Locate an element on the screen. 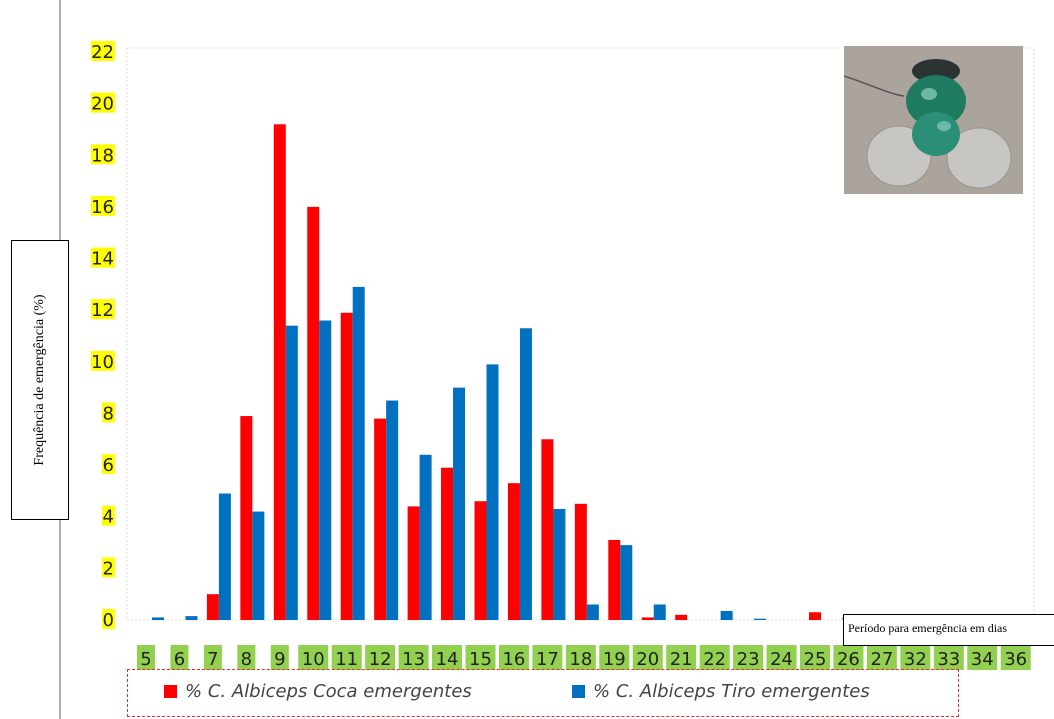 The image size is (1054, 719). x-tick-label: 32 is located at coordinates (915, 659).